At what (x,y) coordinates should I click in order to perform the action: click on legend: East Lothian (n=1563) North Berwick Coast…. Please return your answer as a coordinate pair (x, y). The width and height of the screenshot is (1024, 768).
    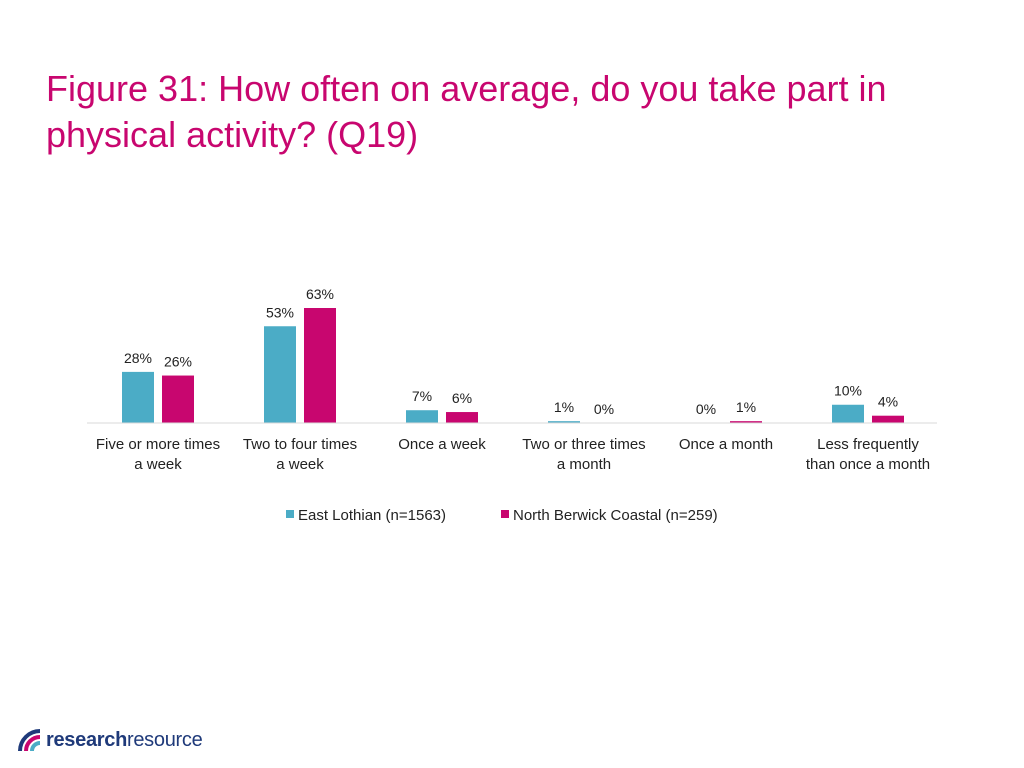
    Looking at the image, I should click on (502, 515).